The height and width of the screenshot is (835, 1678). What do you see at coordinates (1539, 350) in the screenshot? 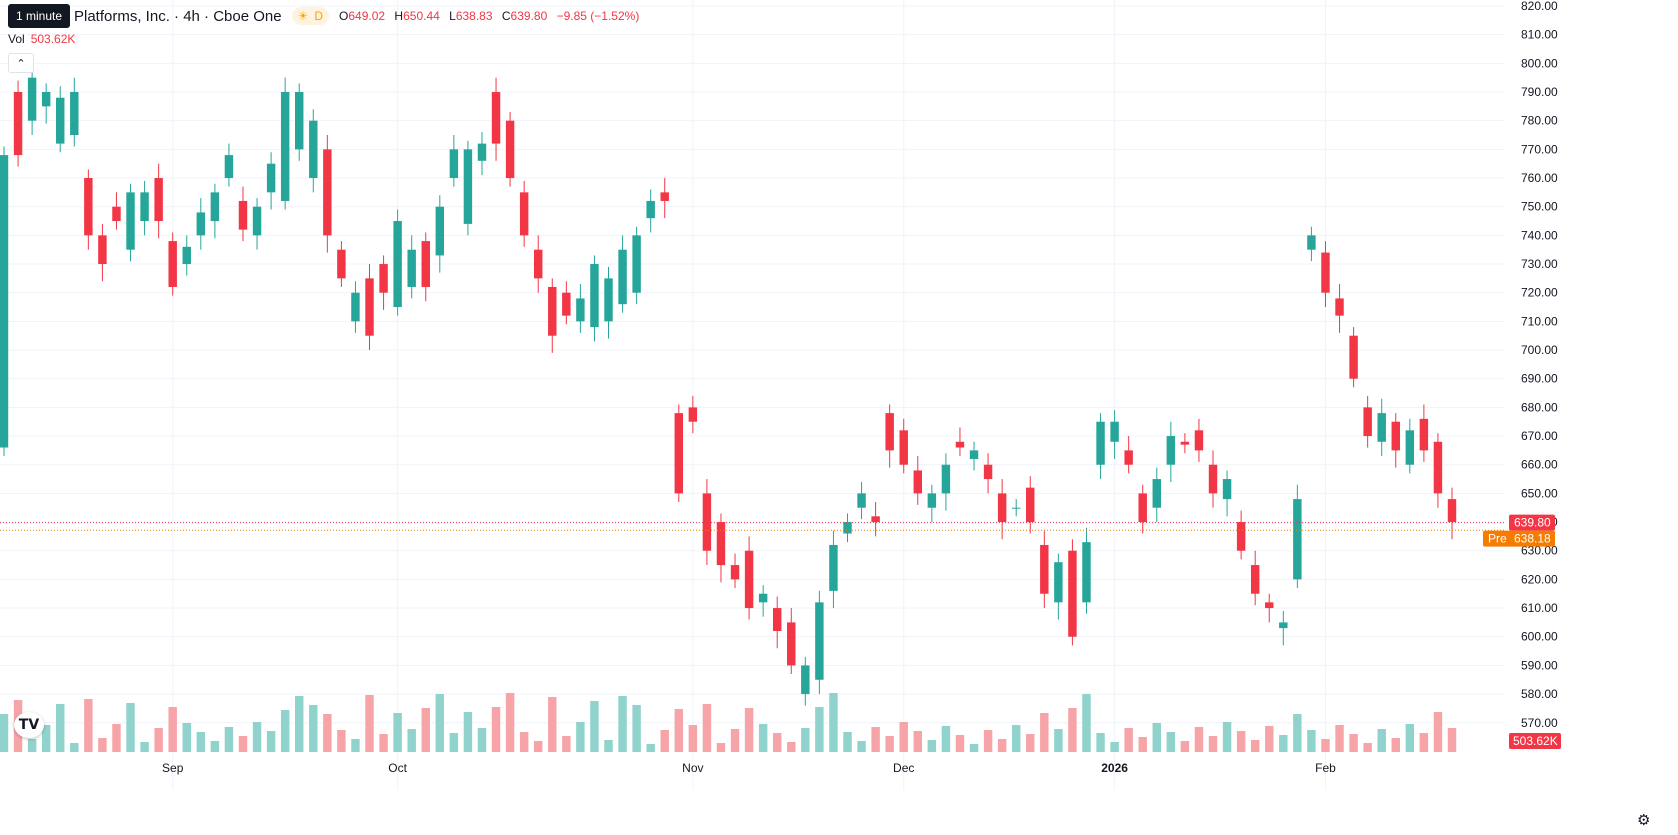
I see `y-tick-label: 700.00` at bounding box center [1539, 350].